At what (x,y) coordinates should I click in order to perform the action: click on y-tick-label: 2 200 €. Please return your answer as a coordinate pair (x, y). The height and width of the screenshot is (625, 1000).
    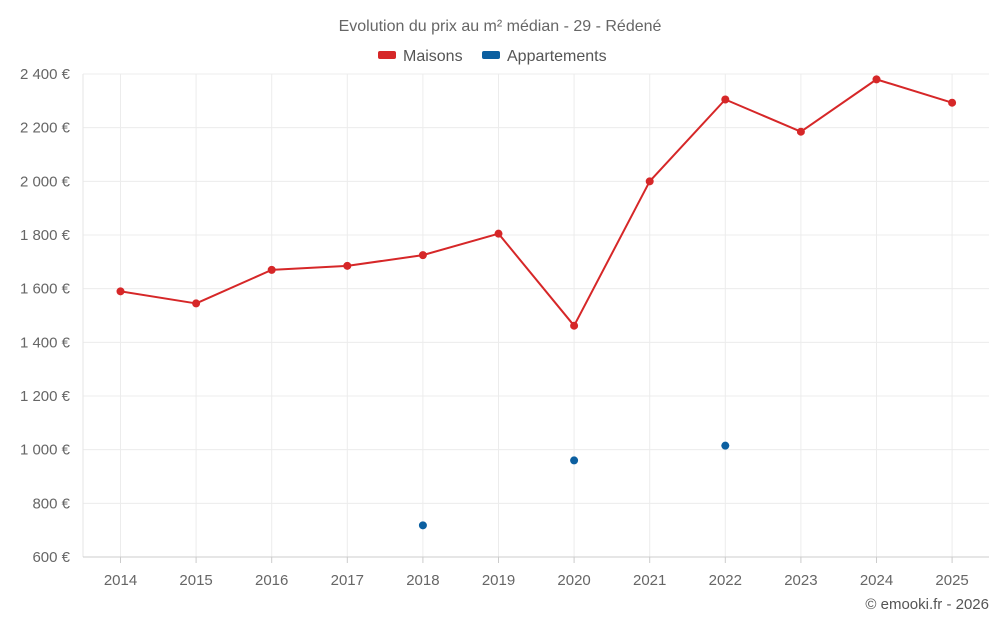
    Looking at the image, I should click on (45, 128).